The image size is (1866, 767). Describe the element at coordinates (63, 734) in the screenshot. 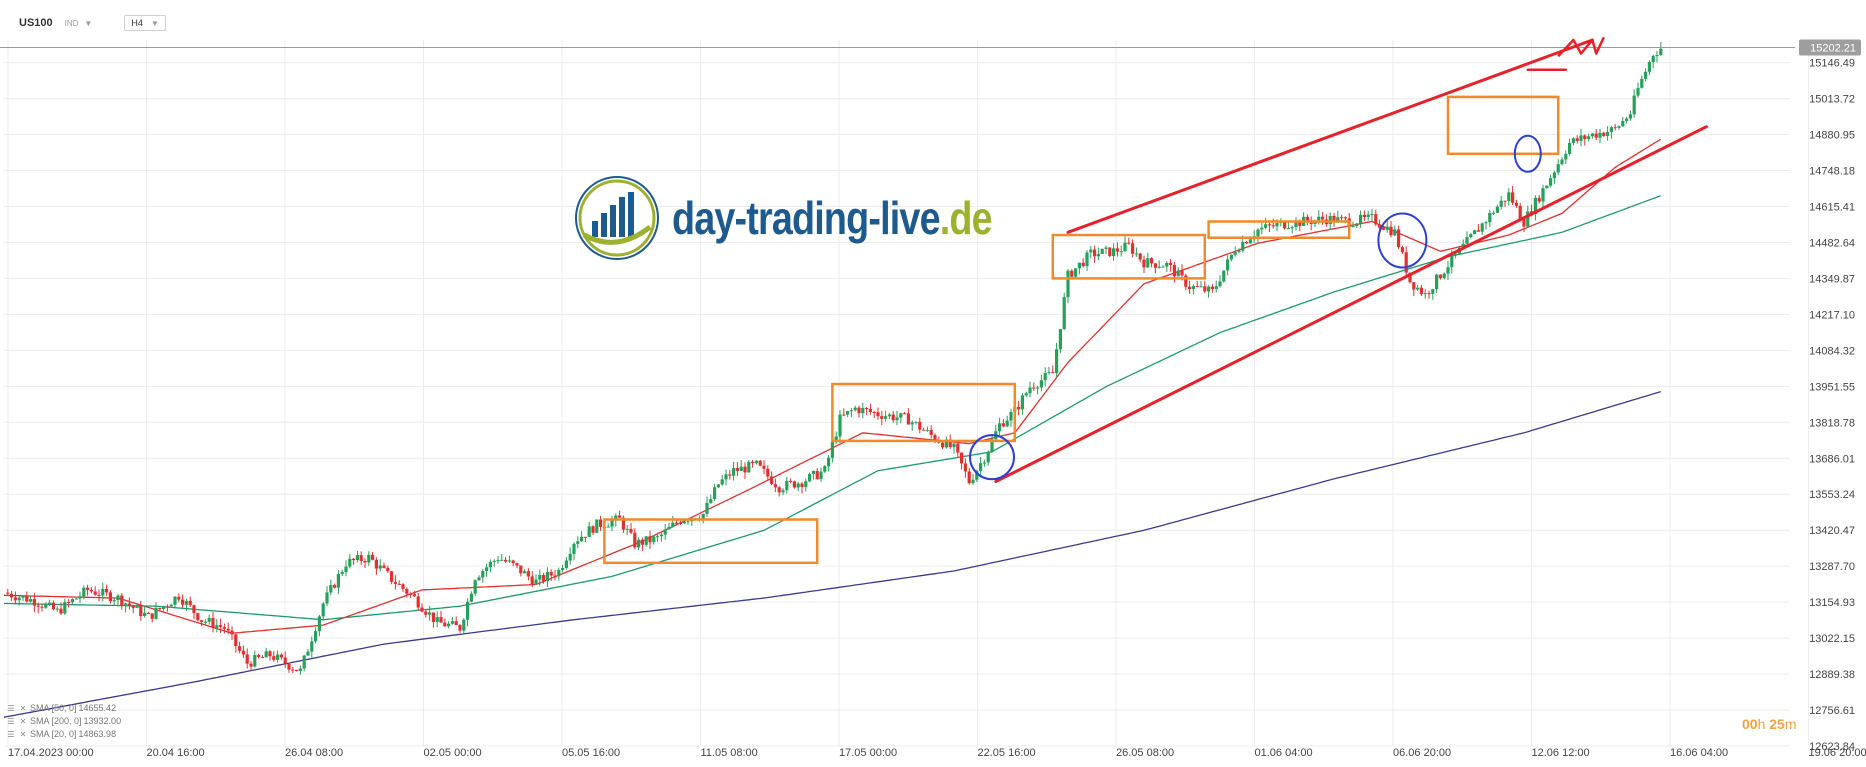

I see `indicator-row: ☰ ✕ SMA [20, 0] 14863.98` at that location.